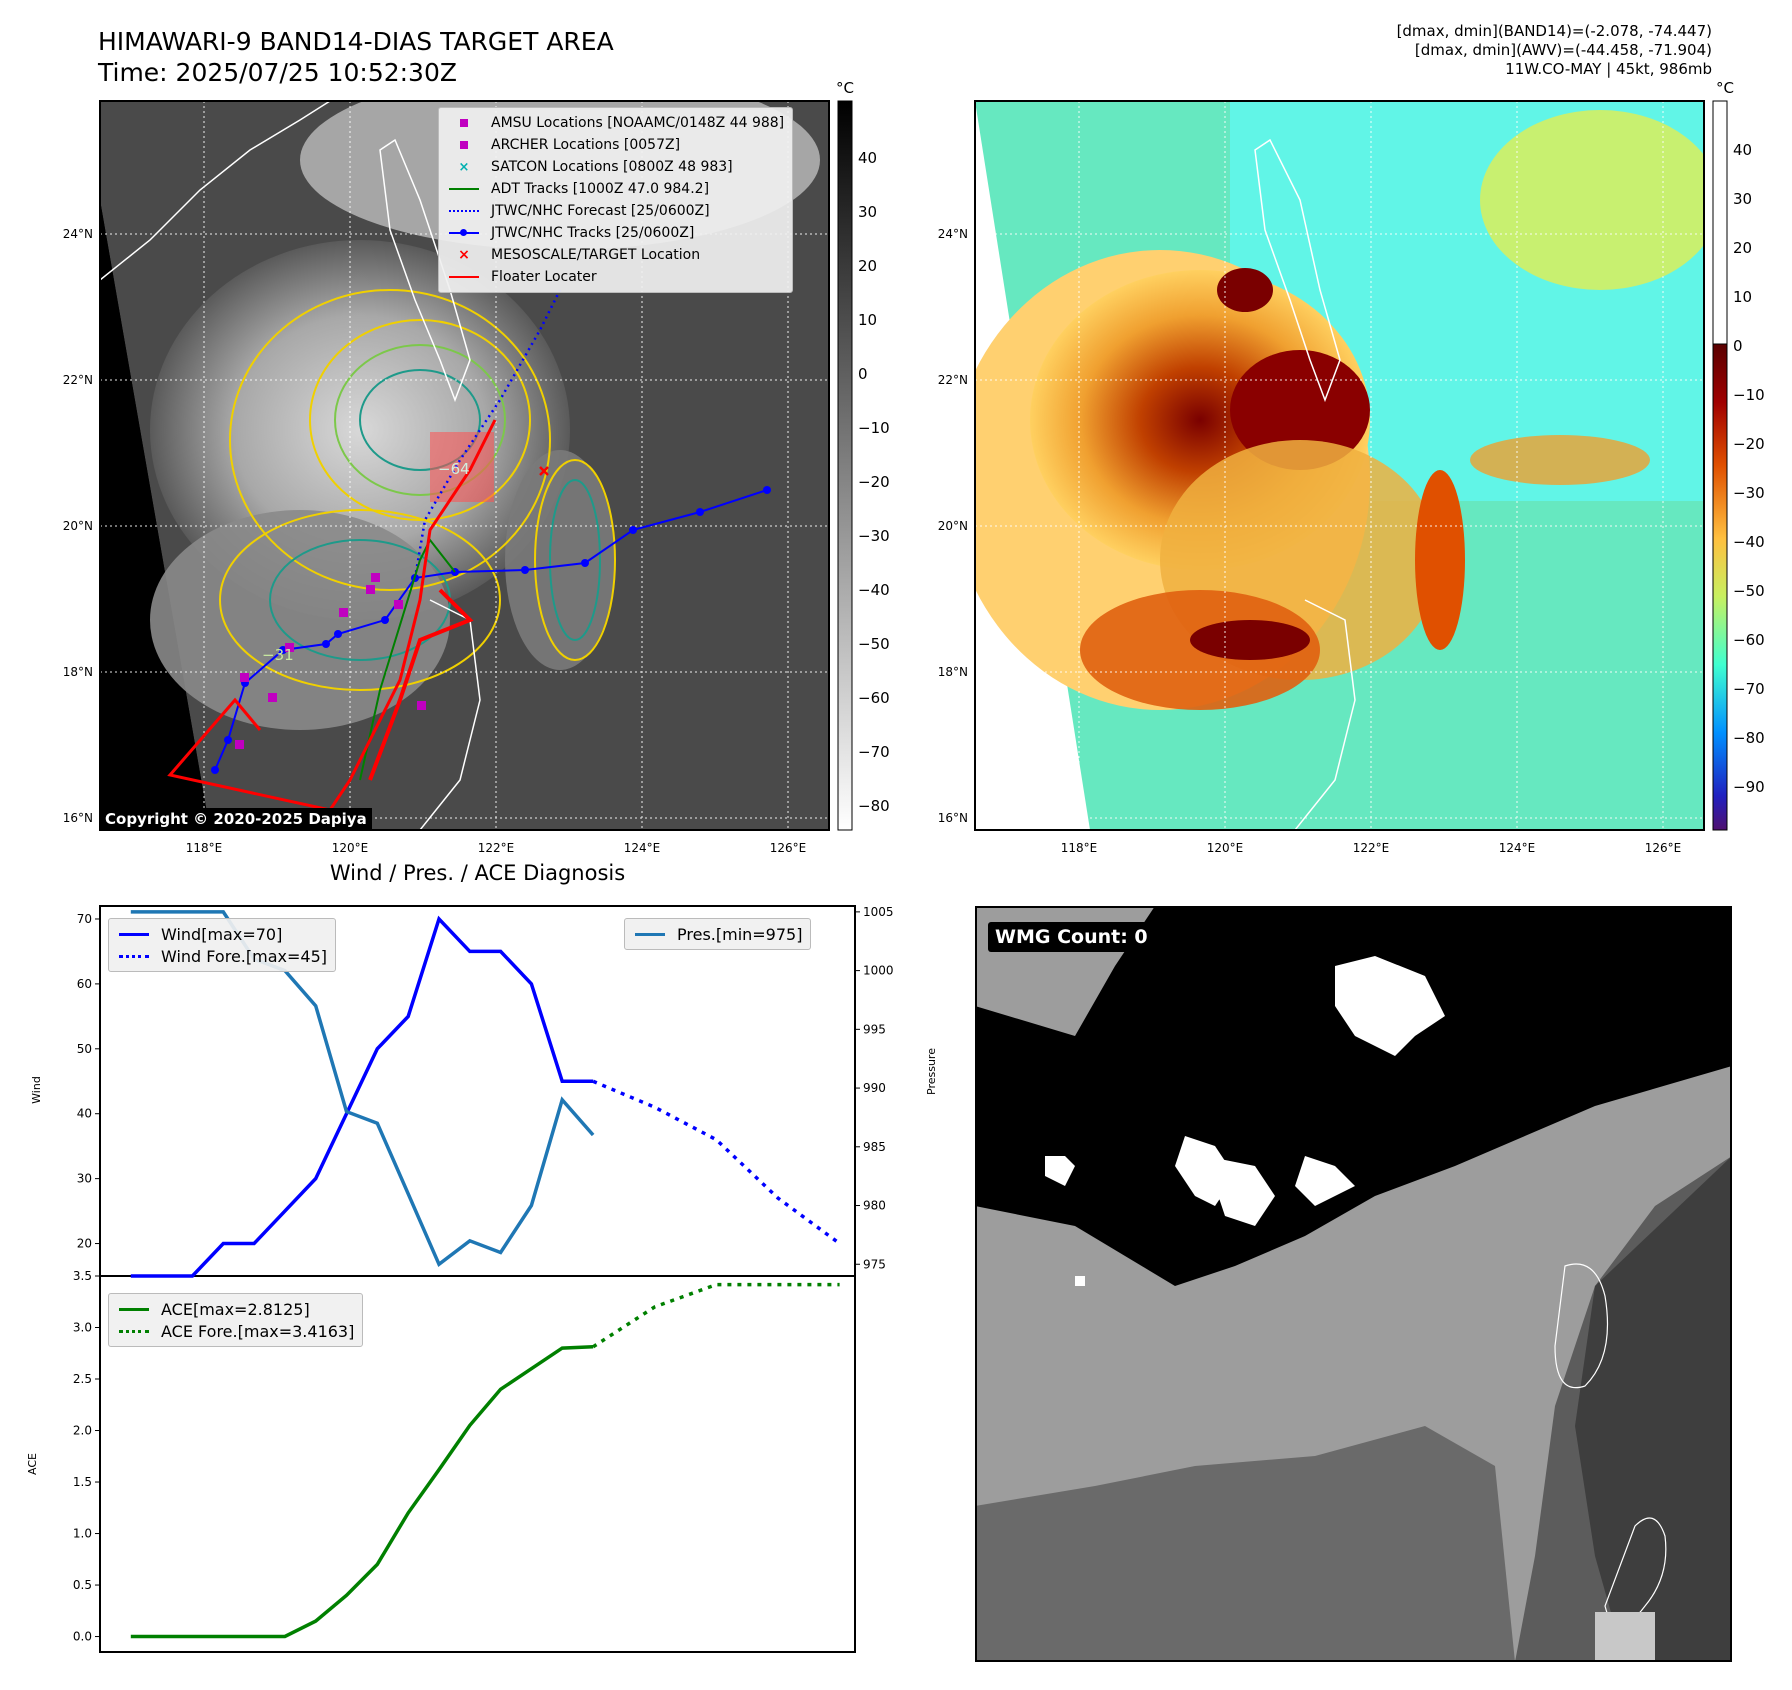 This screenshot has width=1792, height=1690. Describe the element at coordinates (464, 255) in the screenshot. I see `x-marker-icon: ×` at that location.